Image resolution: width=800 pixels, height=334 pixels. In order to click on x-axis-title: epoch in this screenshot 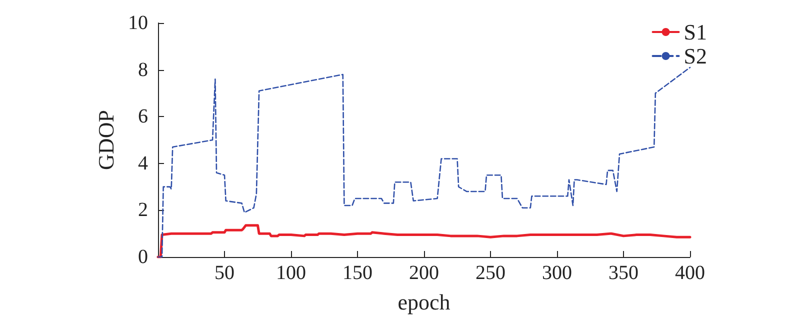, I will do `click(424, 302)`.